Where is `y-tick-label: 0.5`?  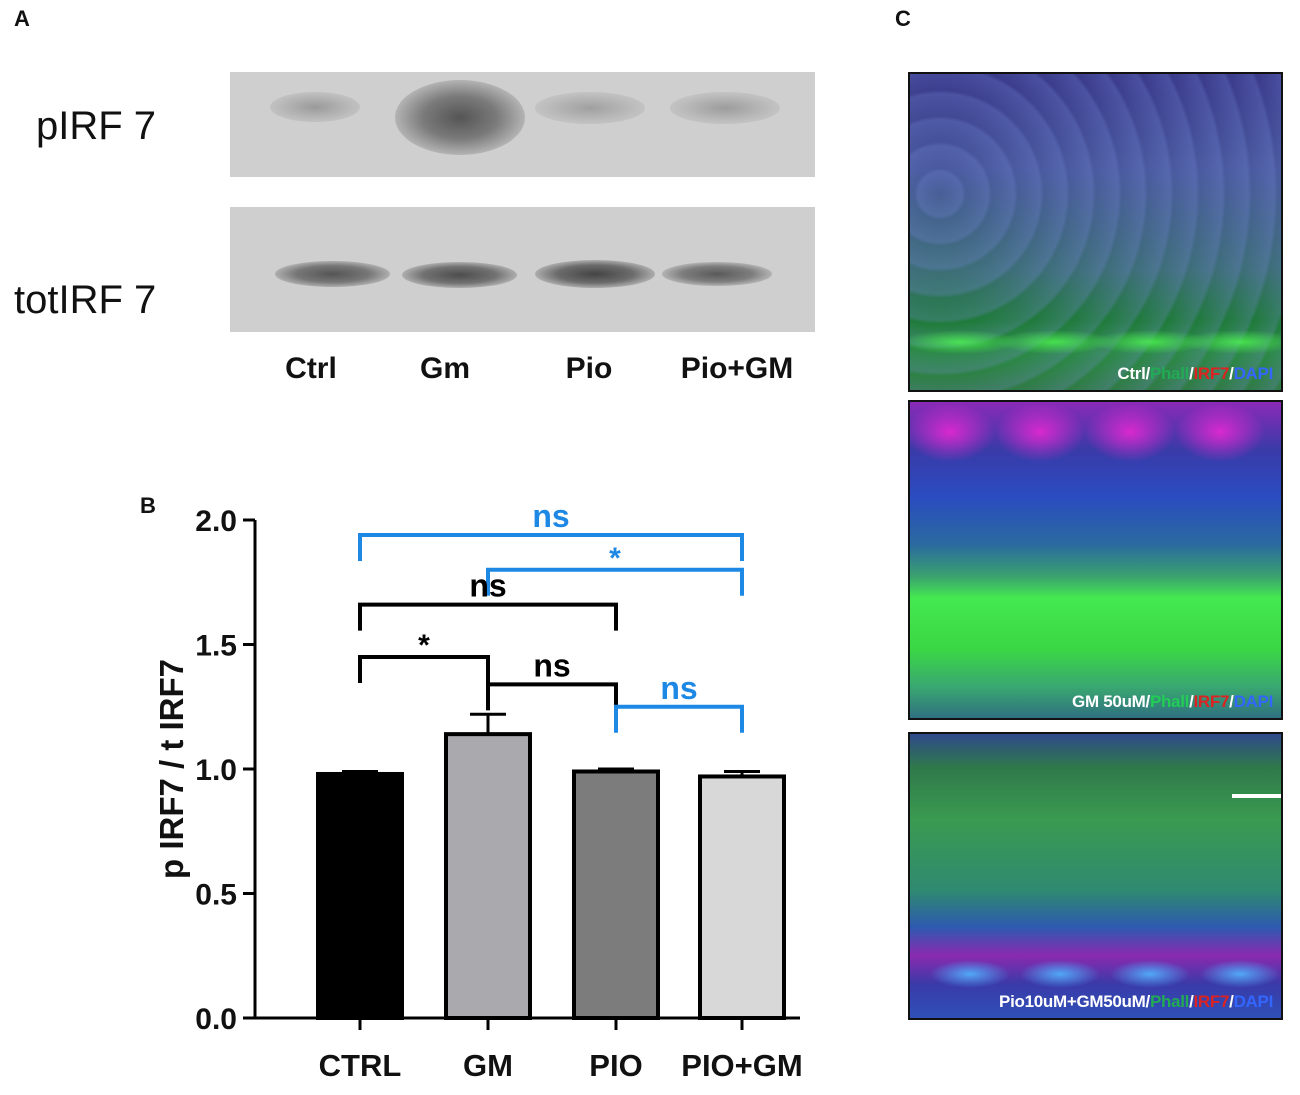 y-tick-label: 0.5 is located at coordinates (216, 895).